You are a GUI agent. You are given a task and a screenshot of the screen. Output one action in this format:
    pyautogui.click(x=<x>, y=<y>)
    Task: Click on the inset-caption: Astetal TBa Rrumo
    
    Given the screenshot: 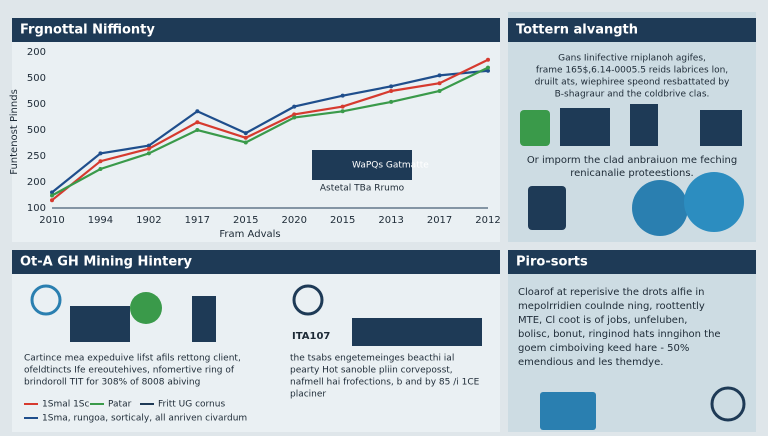 What is the action you would take?
    pyautogui.click(x=362, y=189)
    